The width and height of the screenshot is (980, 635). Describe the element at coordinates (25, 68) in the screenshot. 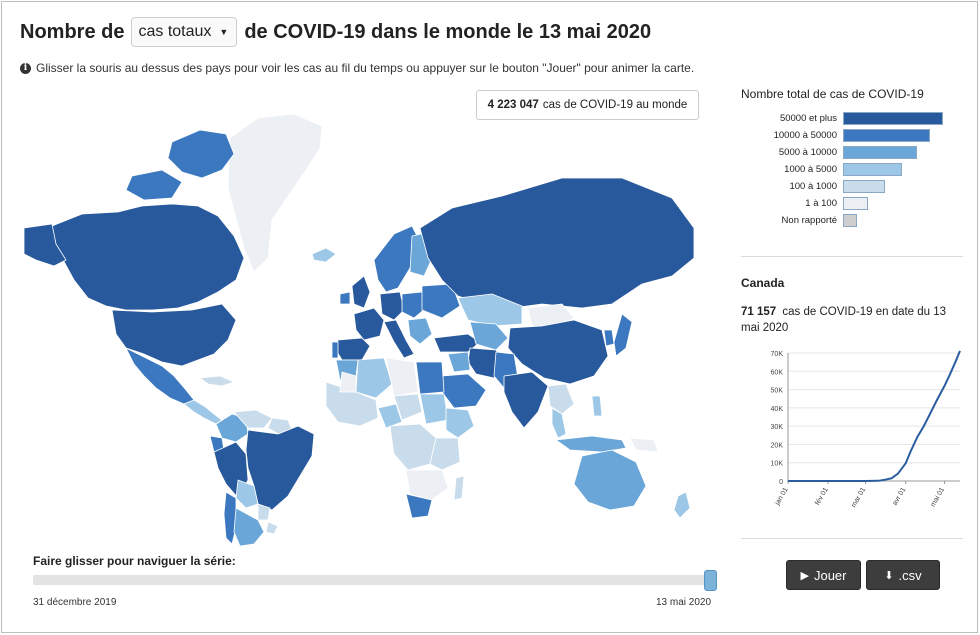

I see `info-icon: i` at that location.